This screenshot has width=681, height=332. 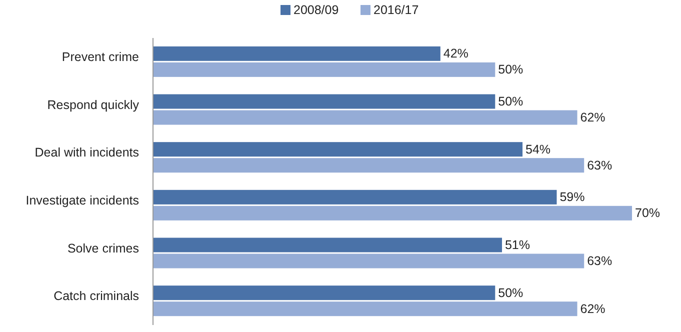 What do you see at coordinates (86, 153) in the screenshot?
I see `y-tick-label: Deal with incidents` at bounding box center [86, 153].